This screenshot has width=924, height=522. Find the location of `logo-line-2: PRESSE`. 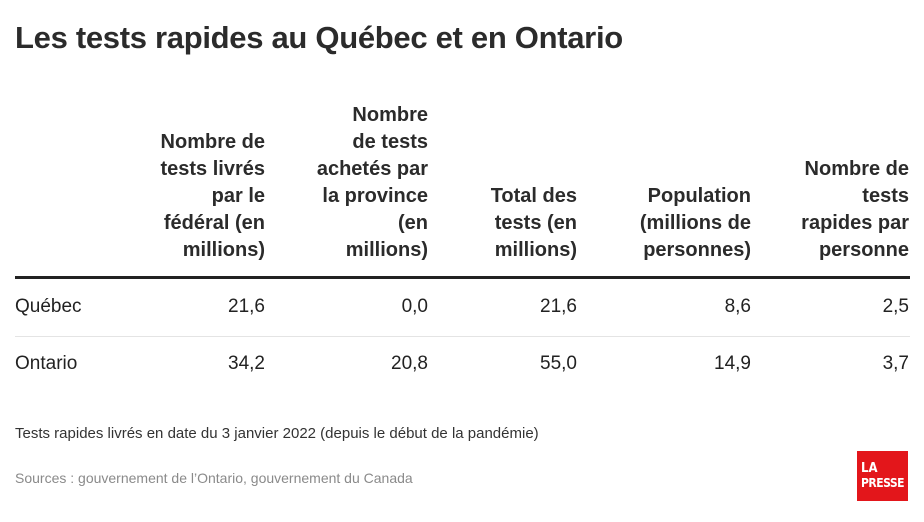

logo-line-2: PRESSE is located at coordinates (883, 483).